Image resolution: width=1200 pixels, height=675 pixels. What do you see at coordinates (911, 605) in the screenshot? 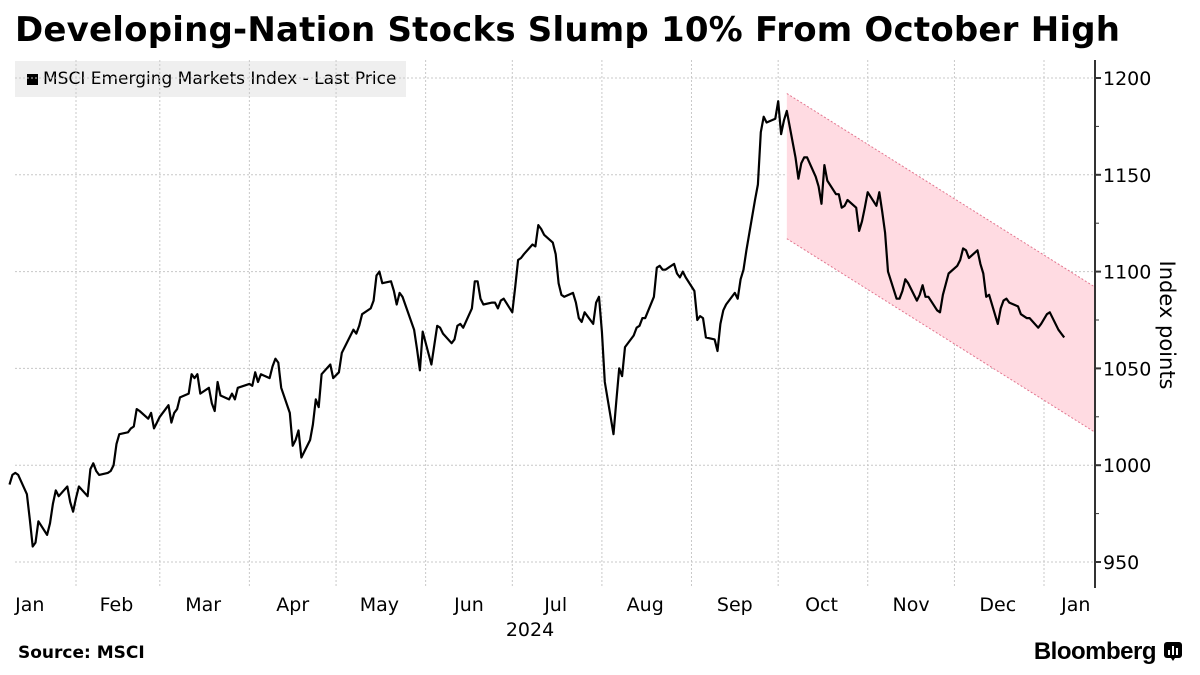
I see `x-tick-label: Nov` at bounding box center [911, 605].